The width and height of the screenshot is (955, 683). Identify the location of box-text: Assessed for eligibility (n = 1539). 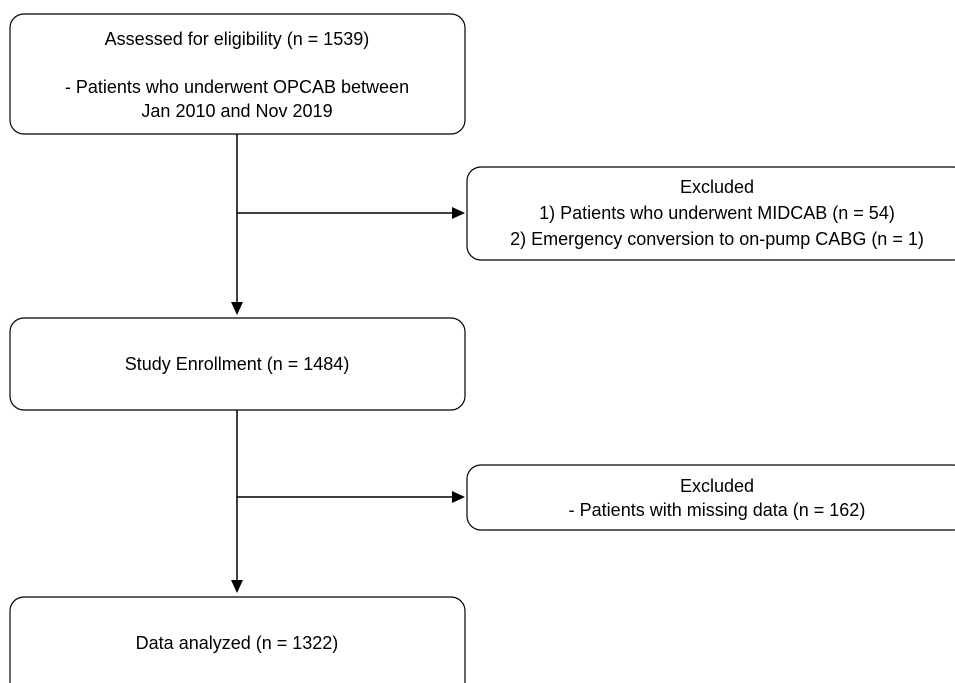
(237, 39).